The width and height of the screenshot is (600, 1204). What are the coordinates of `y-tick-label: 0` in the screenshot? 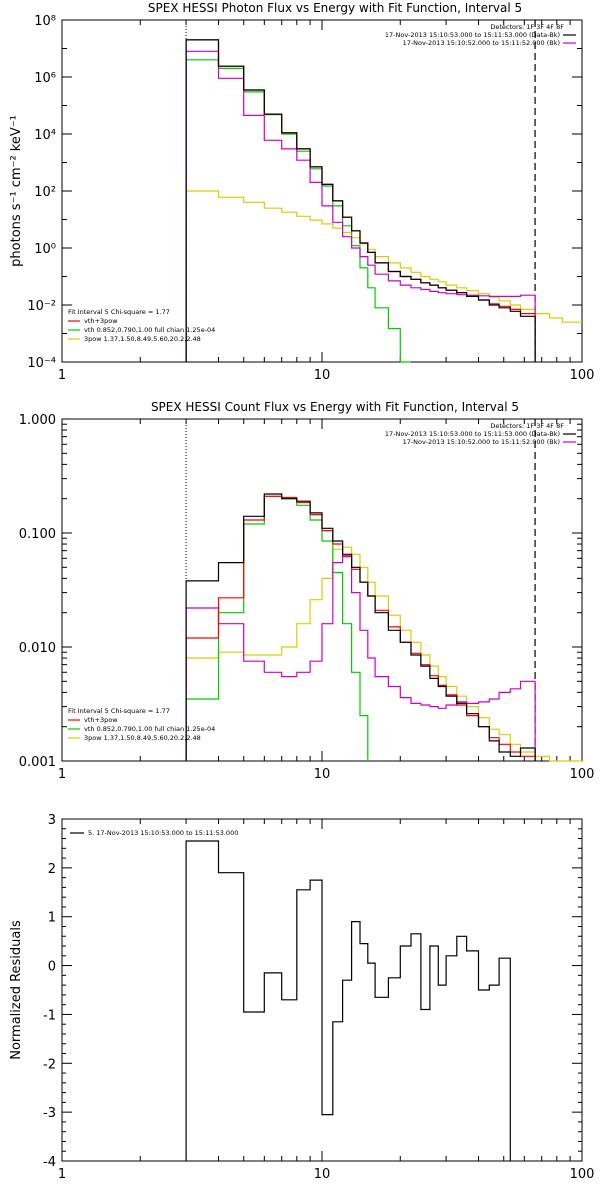 It's located at (52, 967).